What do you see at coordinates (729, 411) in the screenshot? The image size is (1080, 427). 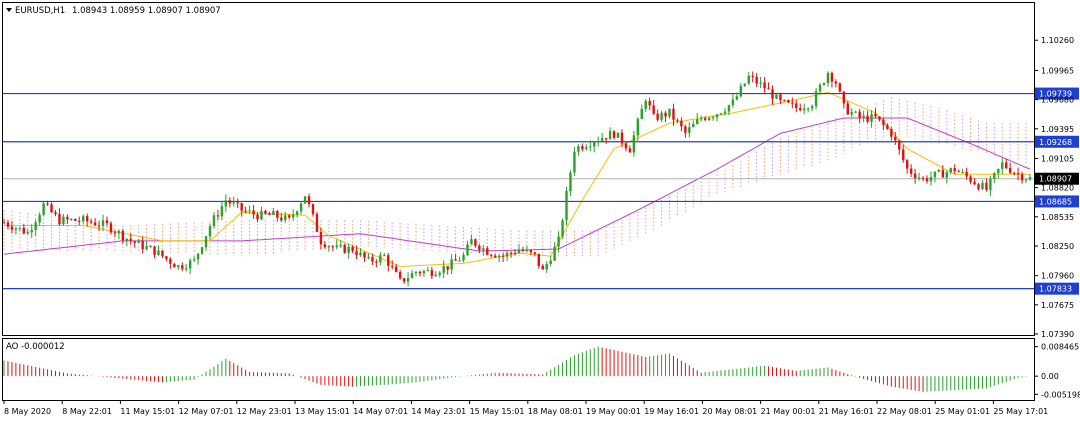 I see `time-tick-label: 20 May 08:01` at bounding box center [729, 411].